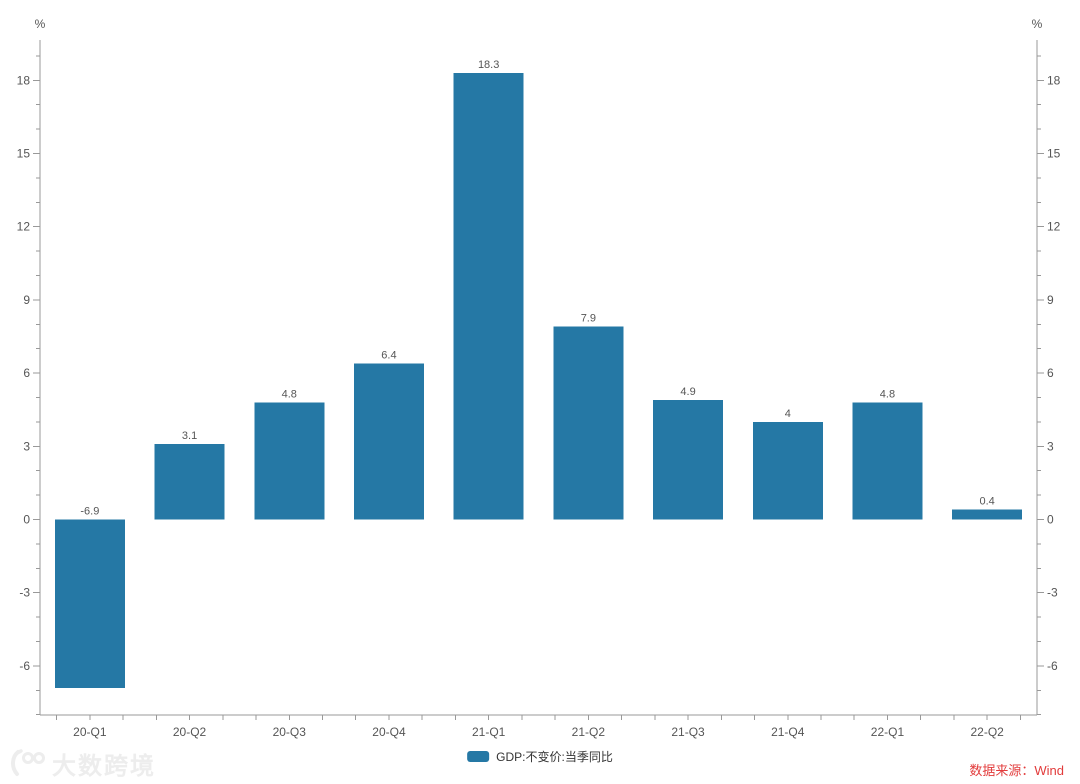 The width and height of the screenshot is (1080, 784). Describe the element at coordinates (554, 757) in the screenshot. I see `legend-label: GDP:不变价:当季同比` at that location.